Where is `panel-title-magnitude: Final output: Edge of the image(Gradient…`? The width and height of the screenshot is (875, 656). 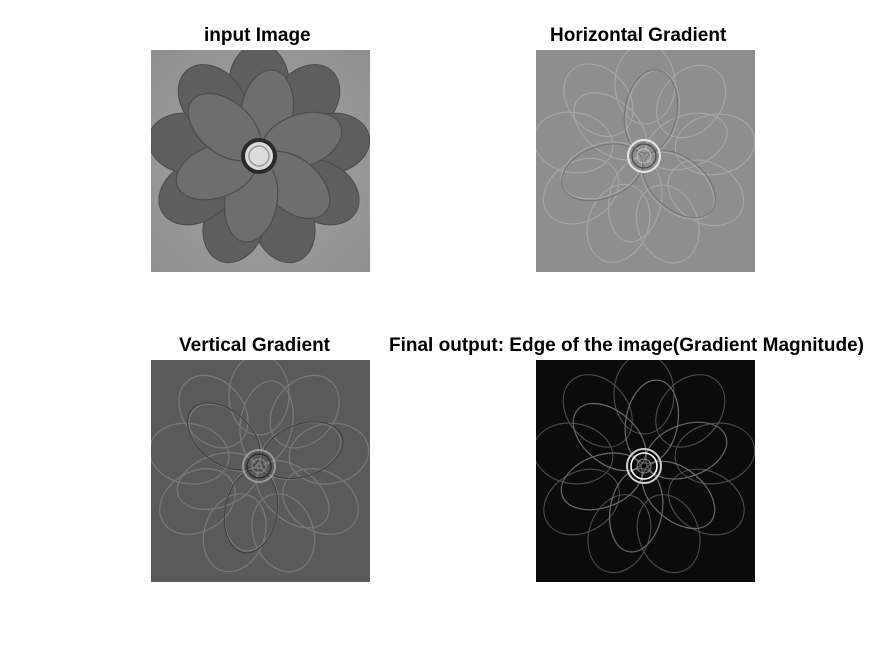 panel-title-magnitude: Final output: Edge of the image(Gradient… is located at coordinates (626, 345).